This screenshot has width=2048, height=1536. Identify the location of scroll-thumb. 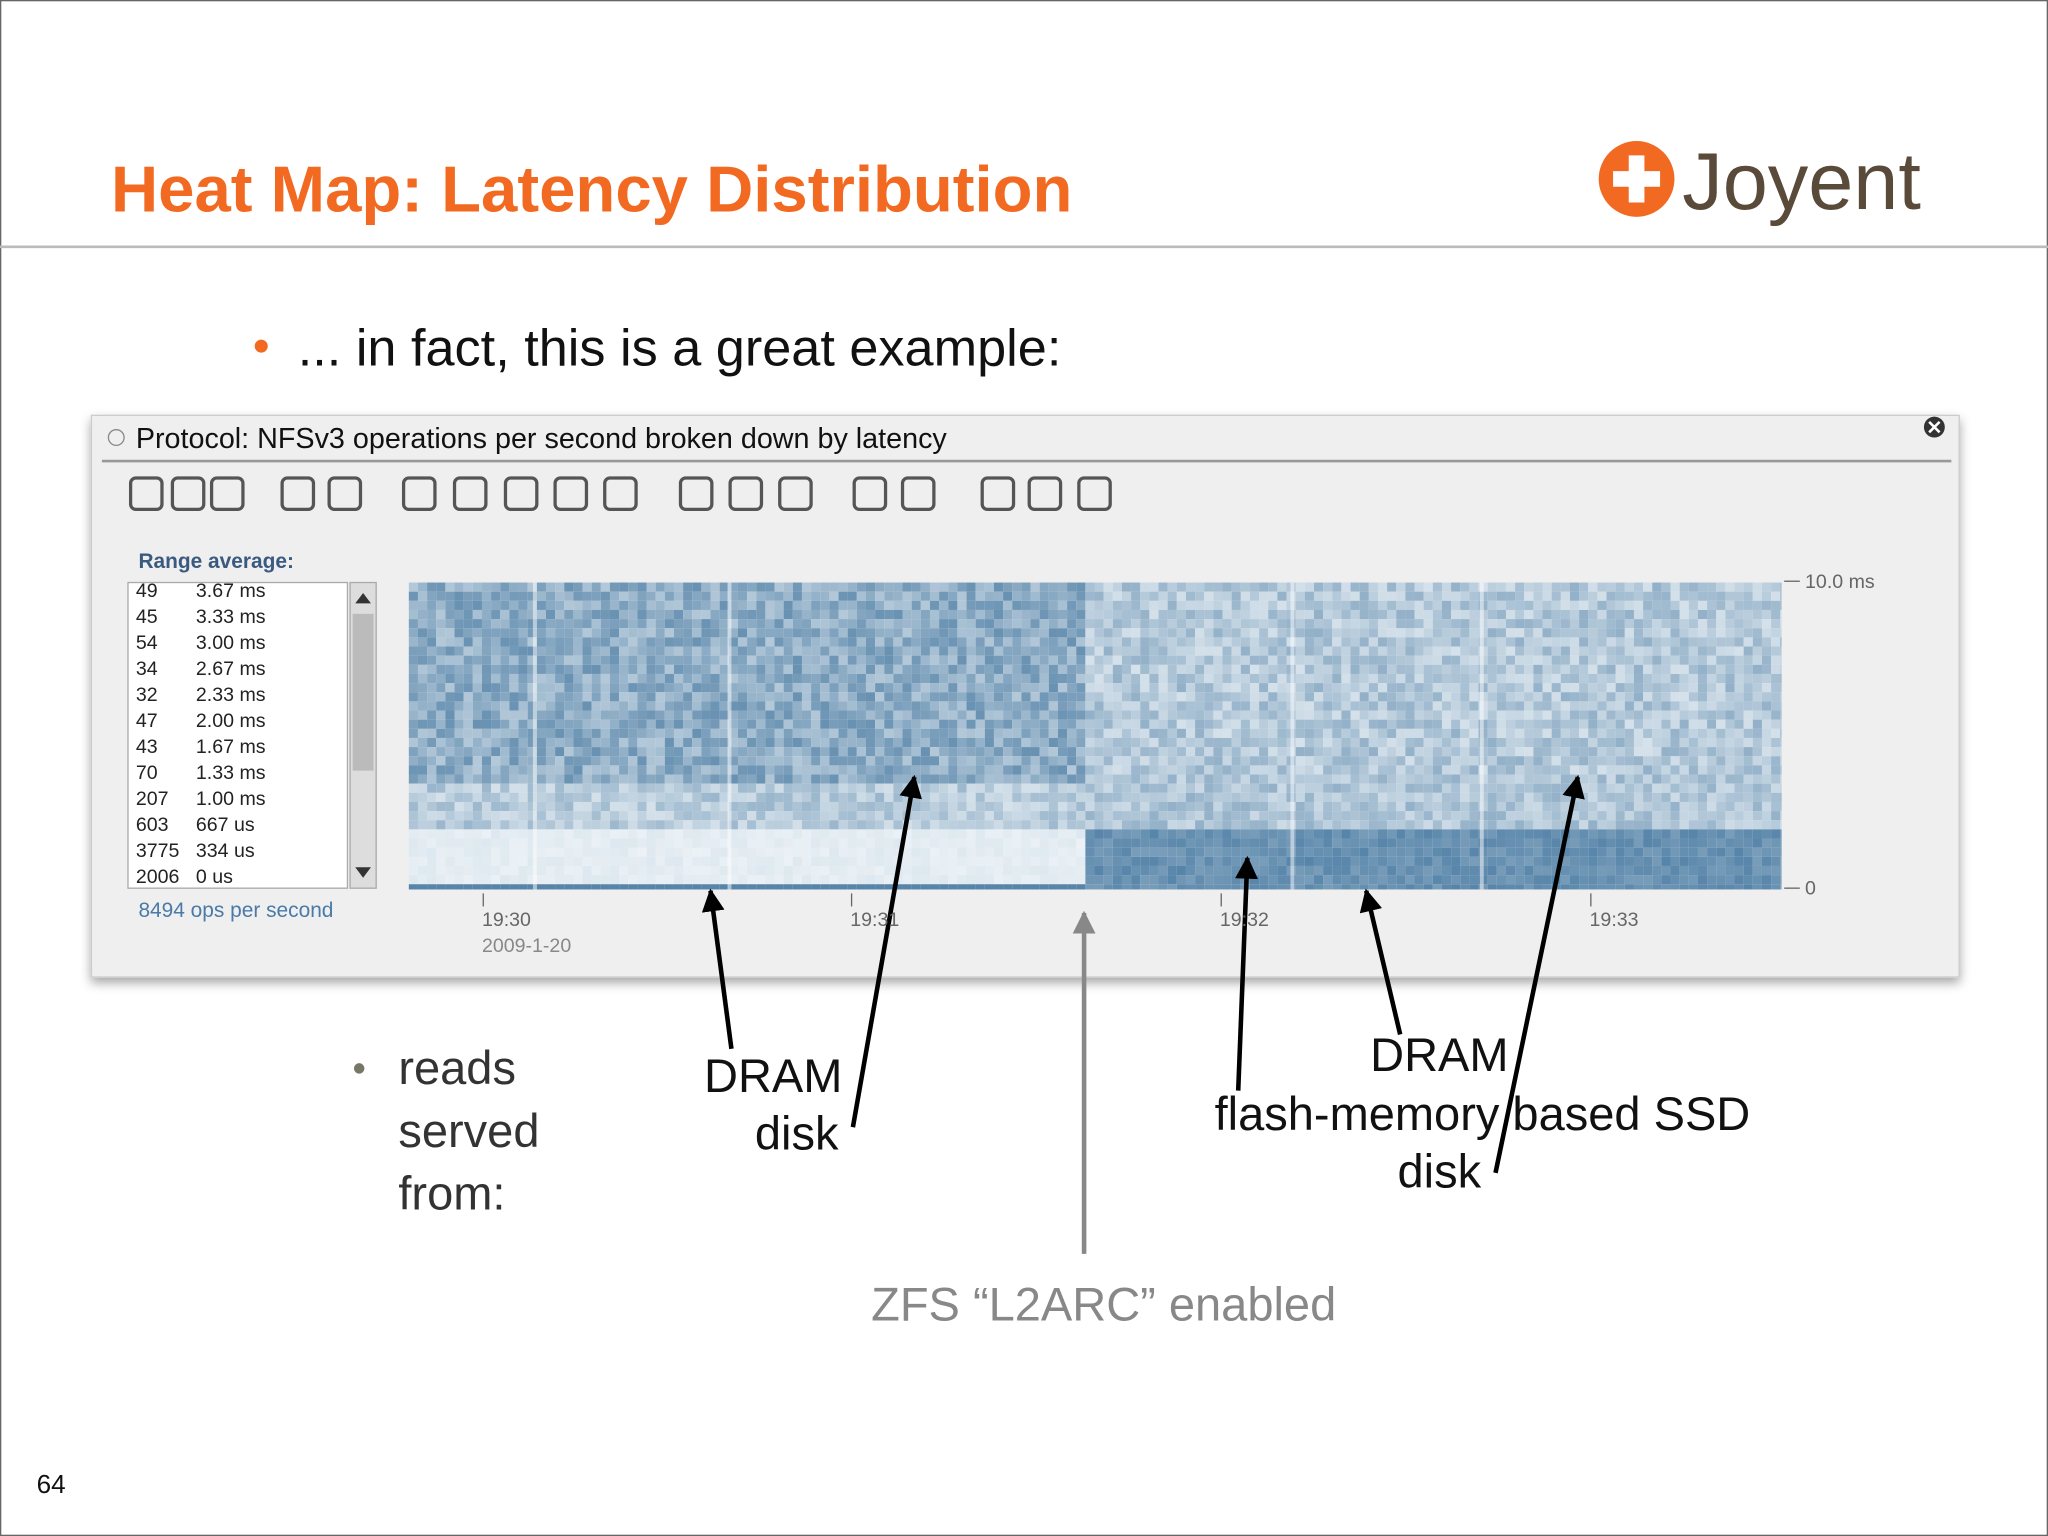
(363, 692).